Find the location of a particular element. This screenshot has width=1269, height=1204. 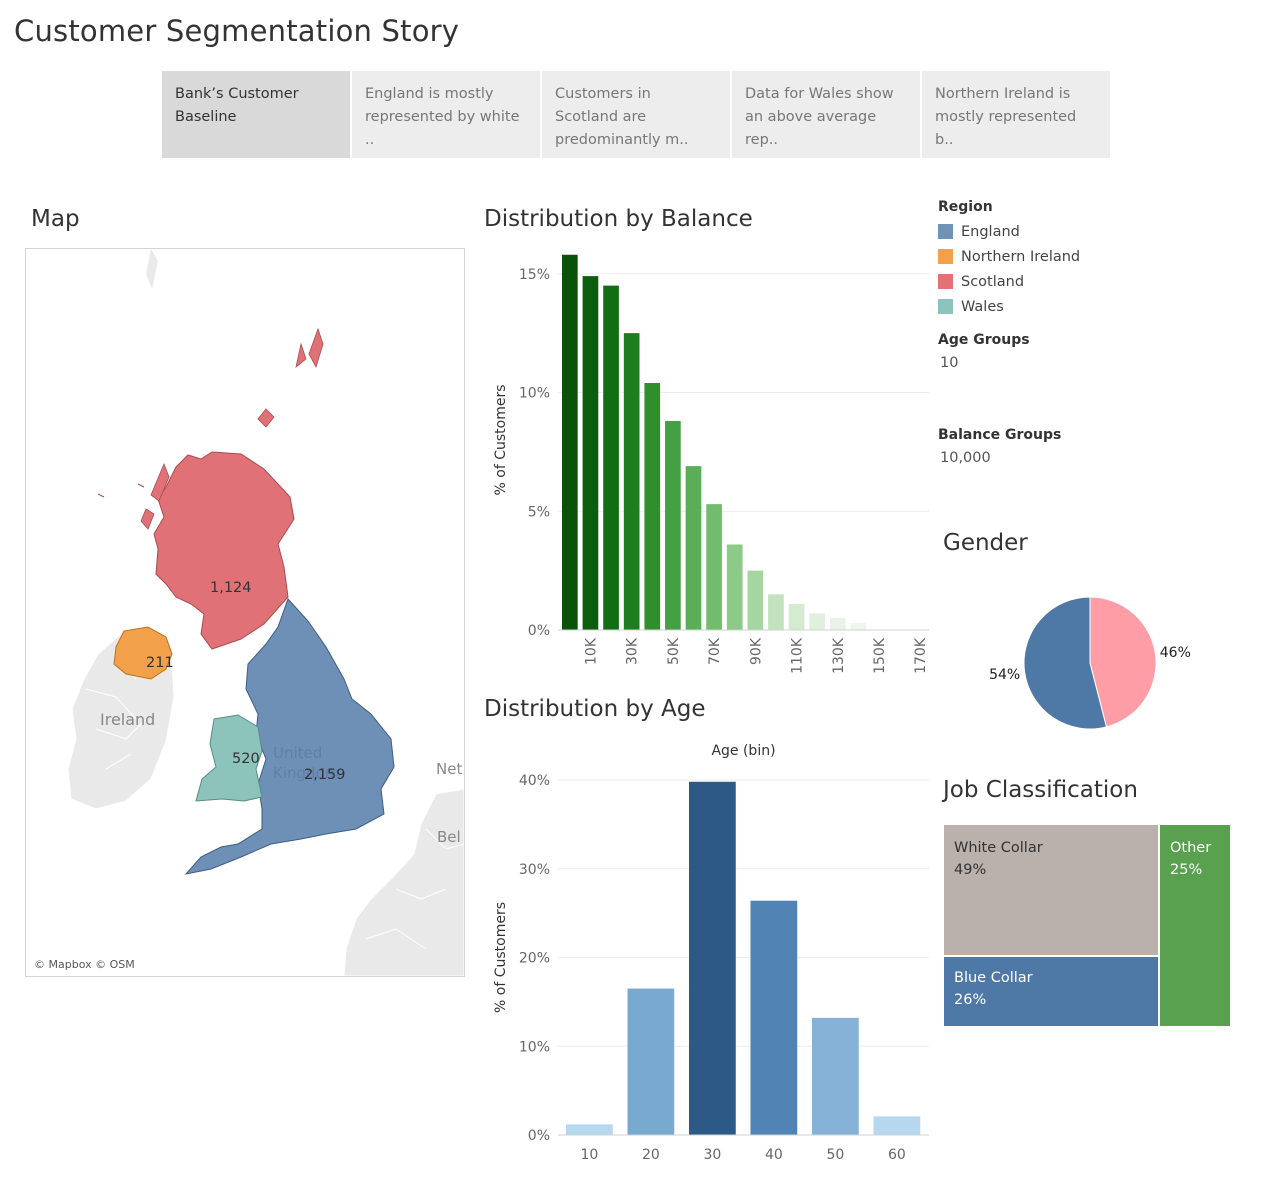

x-tick-label: 50K is located at coordinates (674, 651).